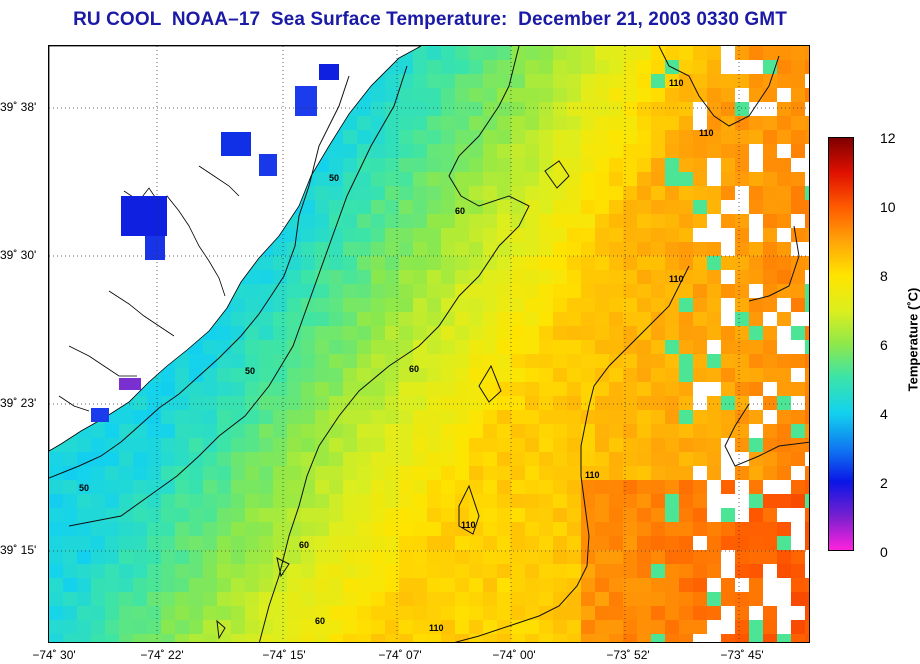  I want to click on latitude-label: 39˚ 23', so click(18, 403).